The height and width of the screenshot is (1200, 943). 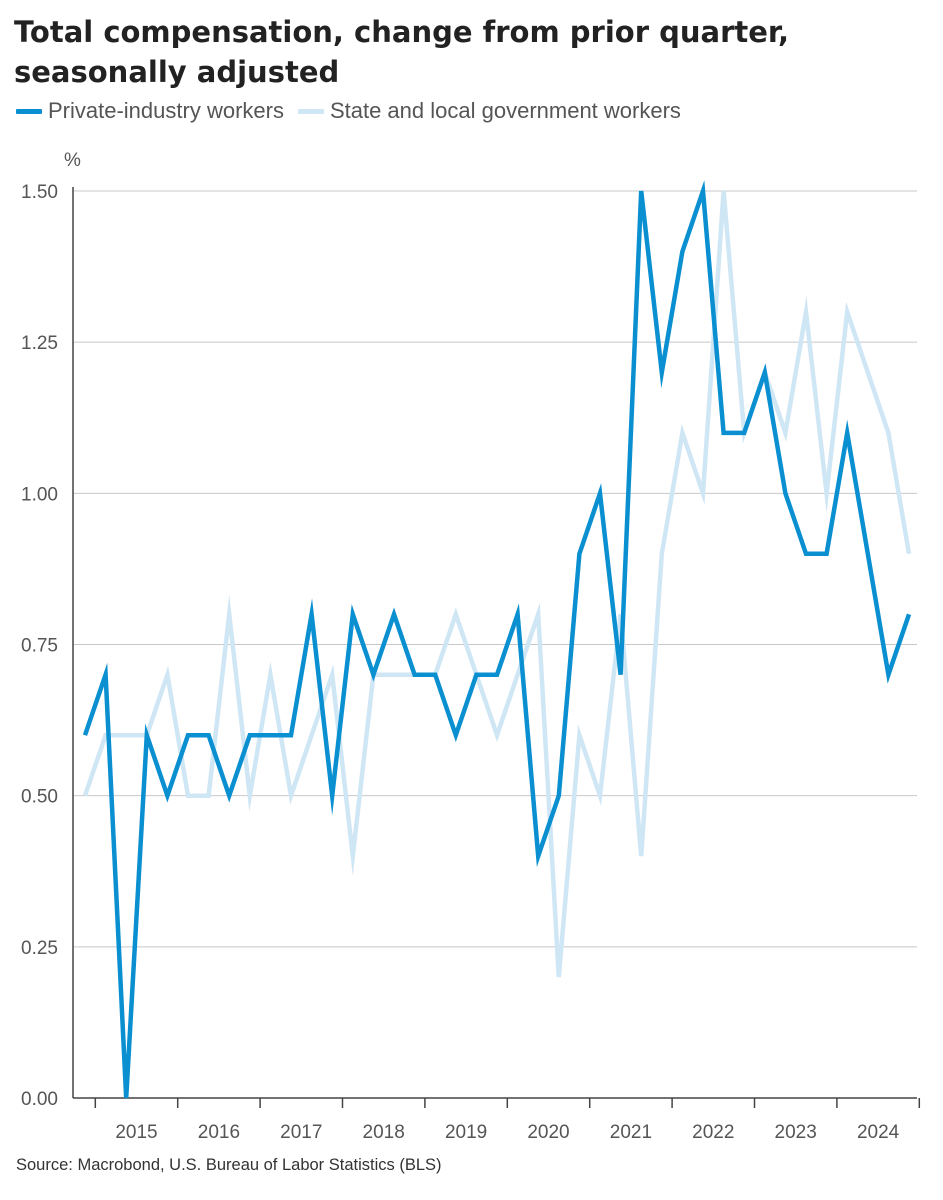 What do you see at coordinates (631, 1132) in the screenshot?
I see `x-tick-label: 2021` at bounding box center [631, 1132].